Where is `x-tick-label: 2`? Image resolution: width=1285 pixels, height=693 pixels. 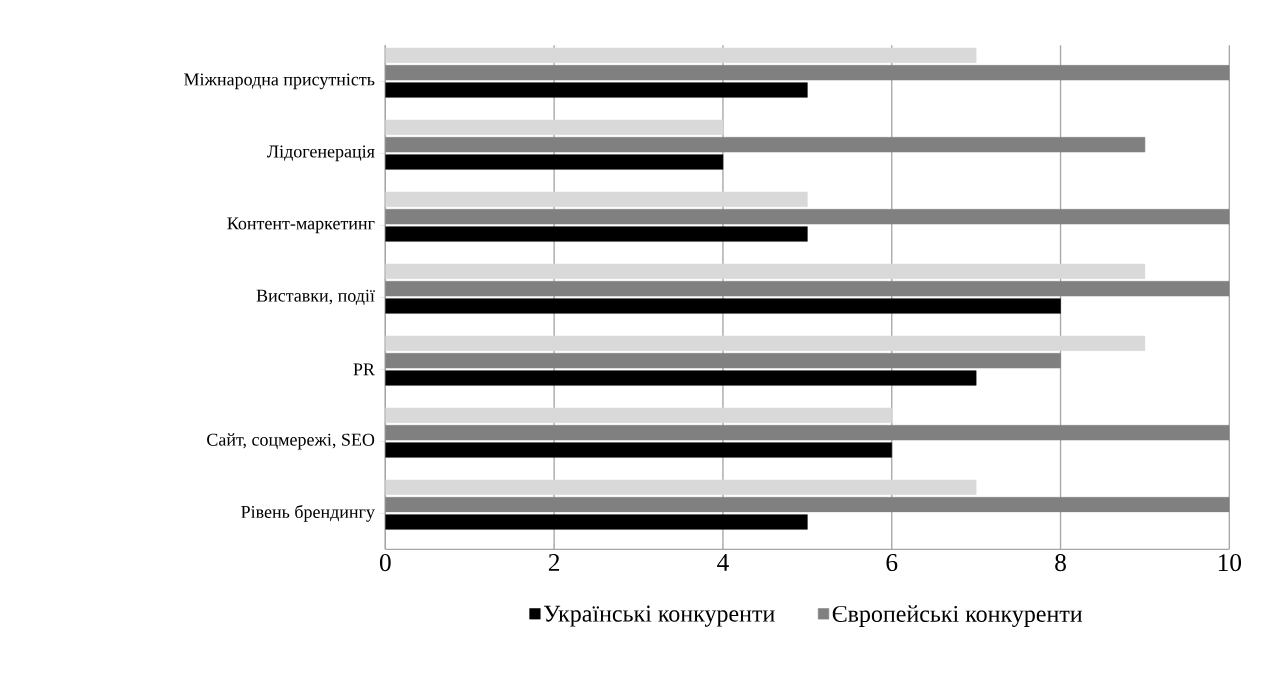
x-tick-label: 2 is located at coordinates (554, 562).